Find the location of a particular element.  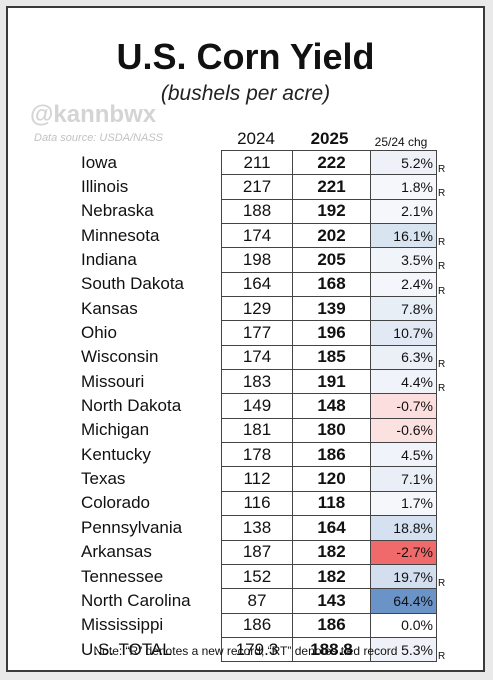

yield-2024: 211 is located at coordinates (257, 162).